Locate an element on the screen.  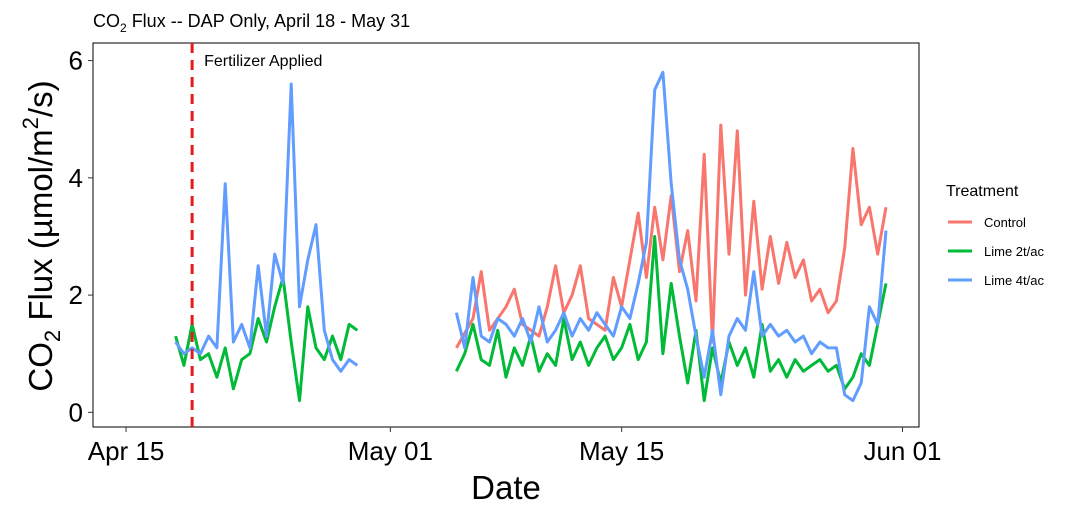
legend-title: Treatment is located at coordinates (982, 191).